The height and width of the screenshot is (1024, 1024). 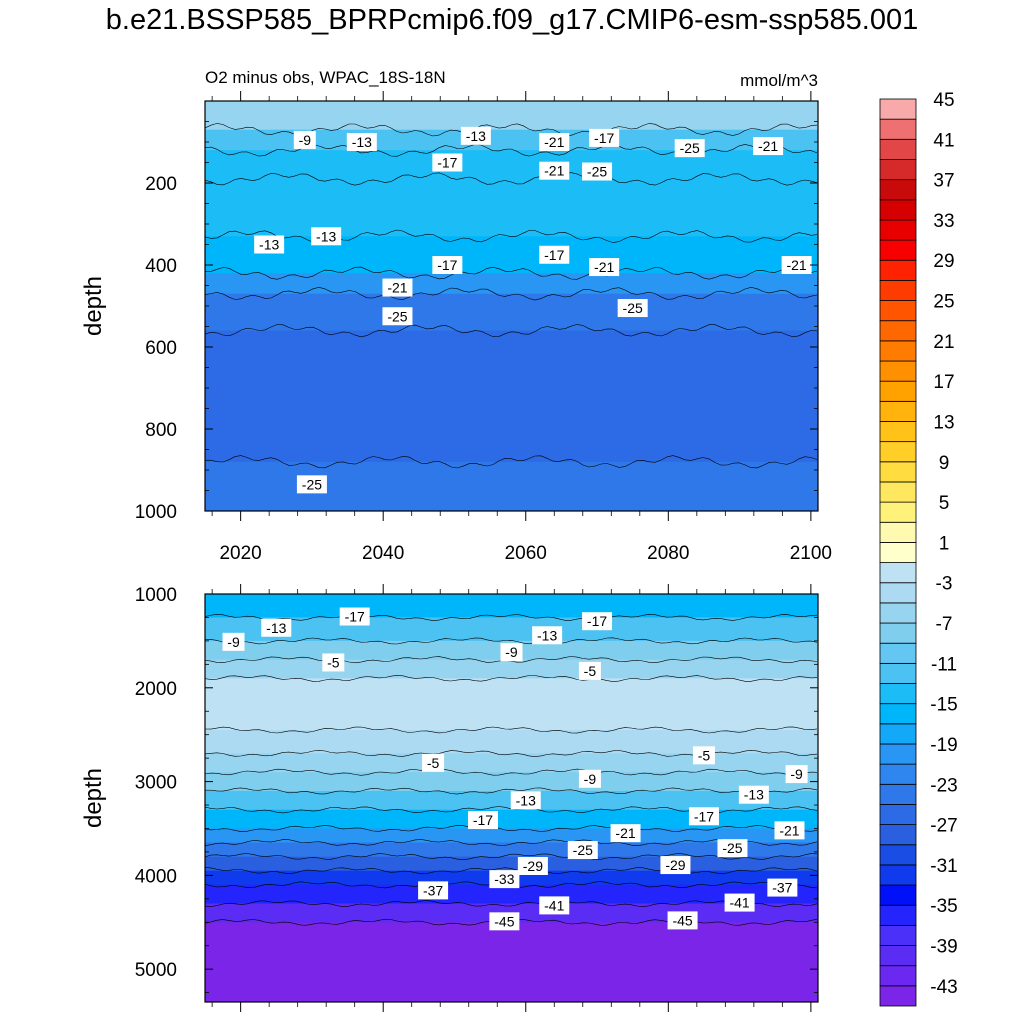 I want to click on y-tick-label: 800, so click(x=161, y=430).